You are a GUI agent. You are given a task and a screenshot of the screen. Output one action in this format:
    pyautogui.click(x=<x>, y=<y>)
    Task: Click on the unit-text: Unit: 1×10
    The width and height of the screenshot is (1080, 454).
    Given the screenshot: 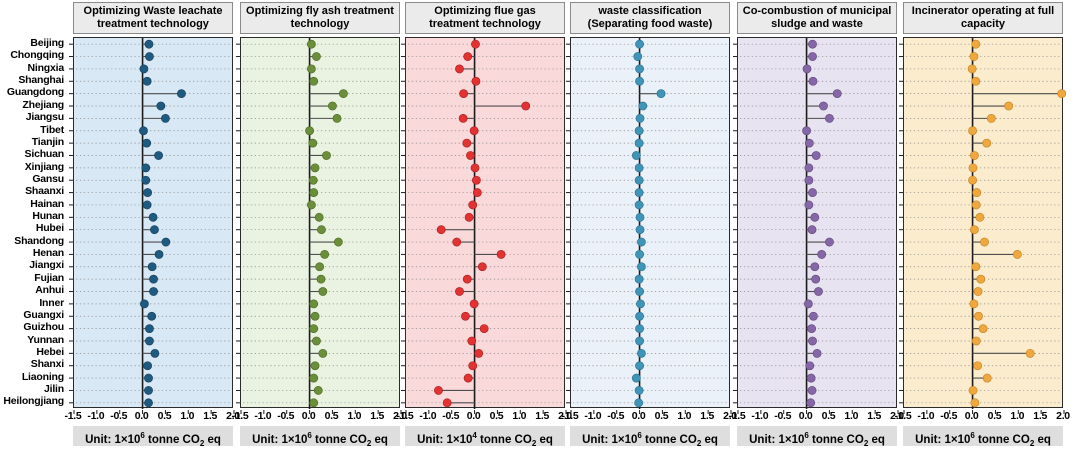 What is the action you would take?
    pyautogui.click(x=943, y=439)
    